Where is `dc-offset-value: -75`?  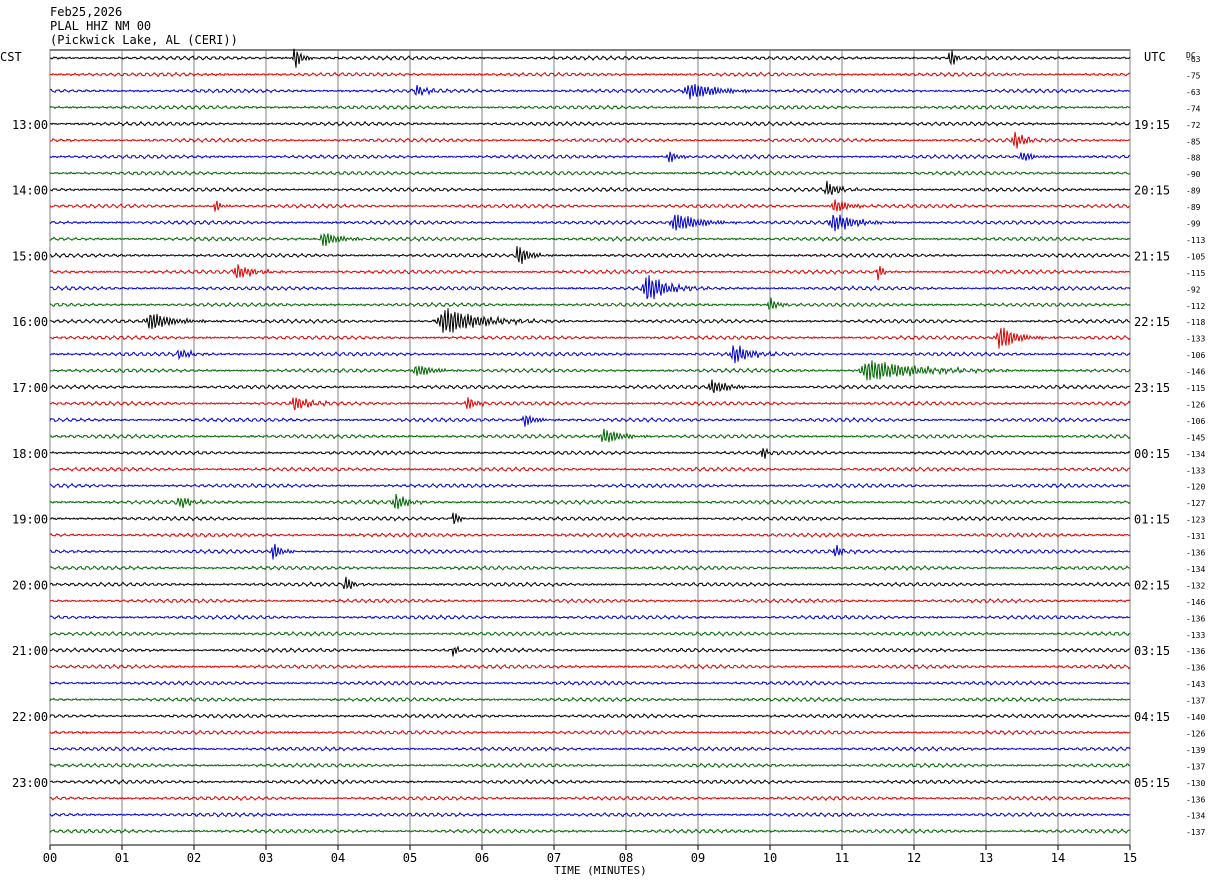
dc-offset-value: -75 is located at coordinates (1193, 75).